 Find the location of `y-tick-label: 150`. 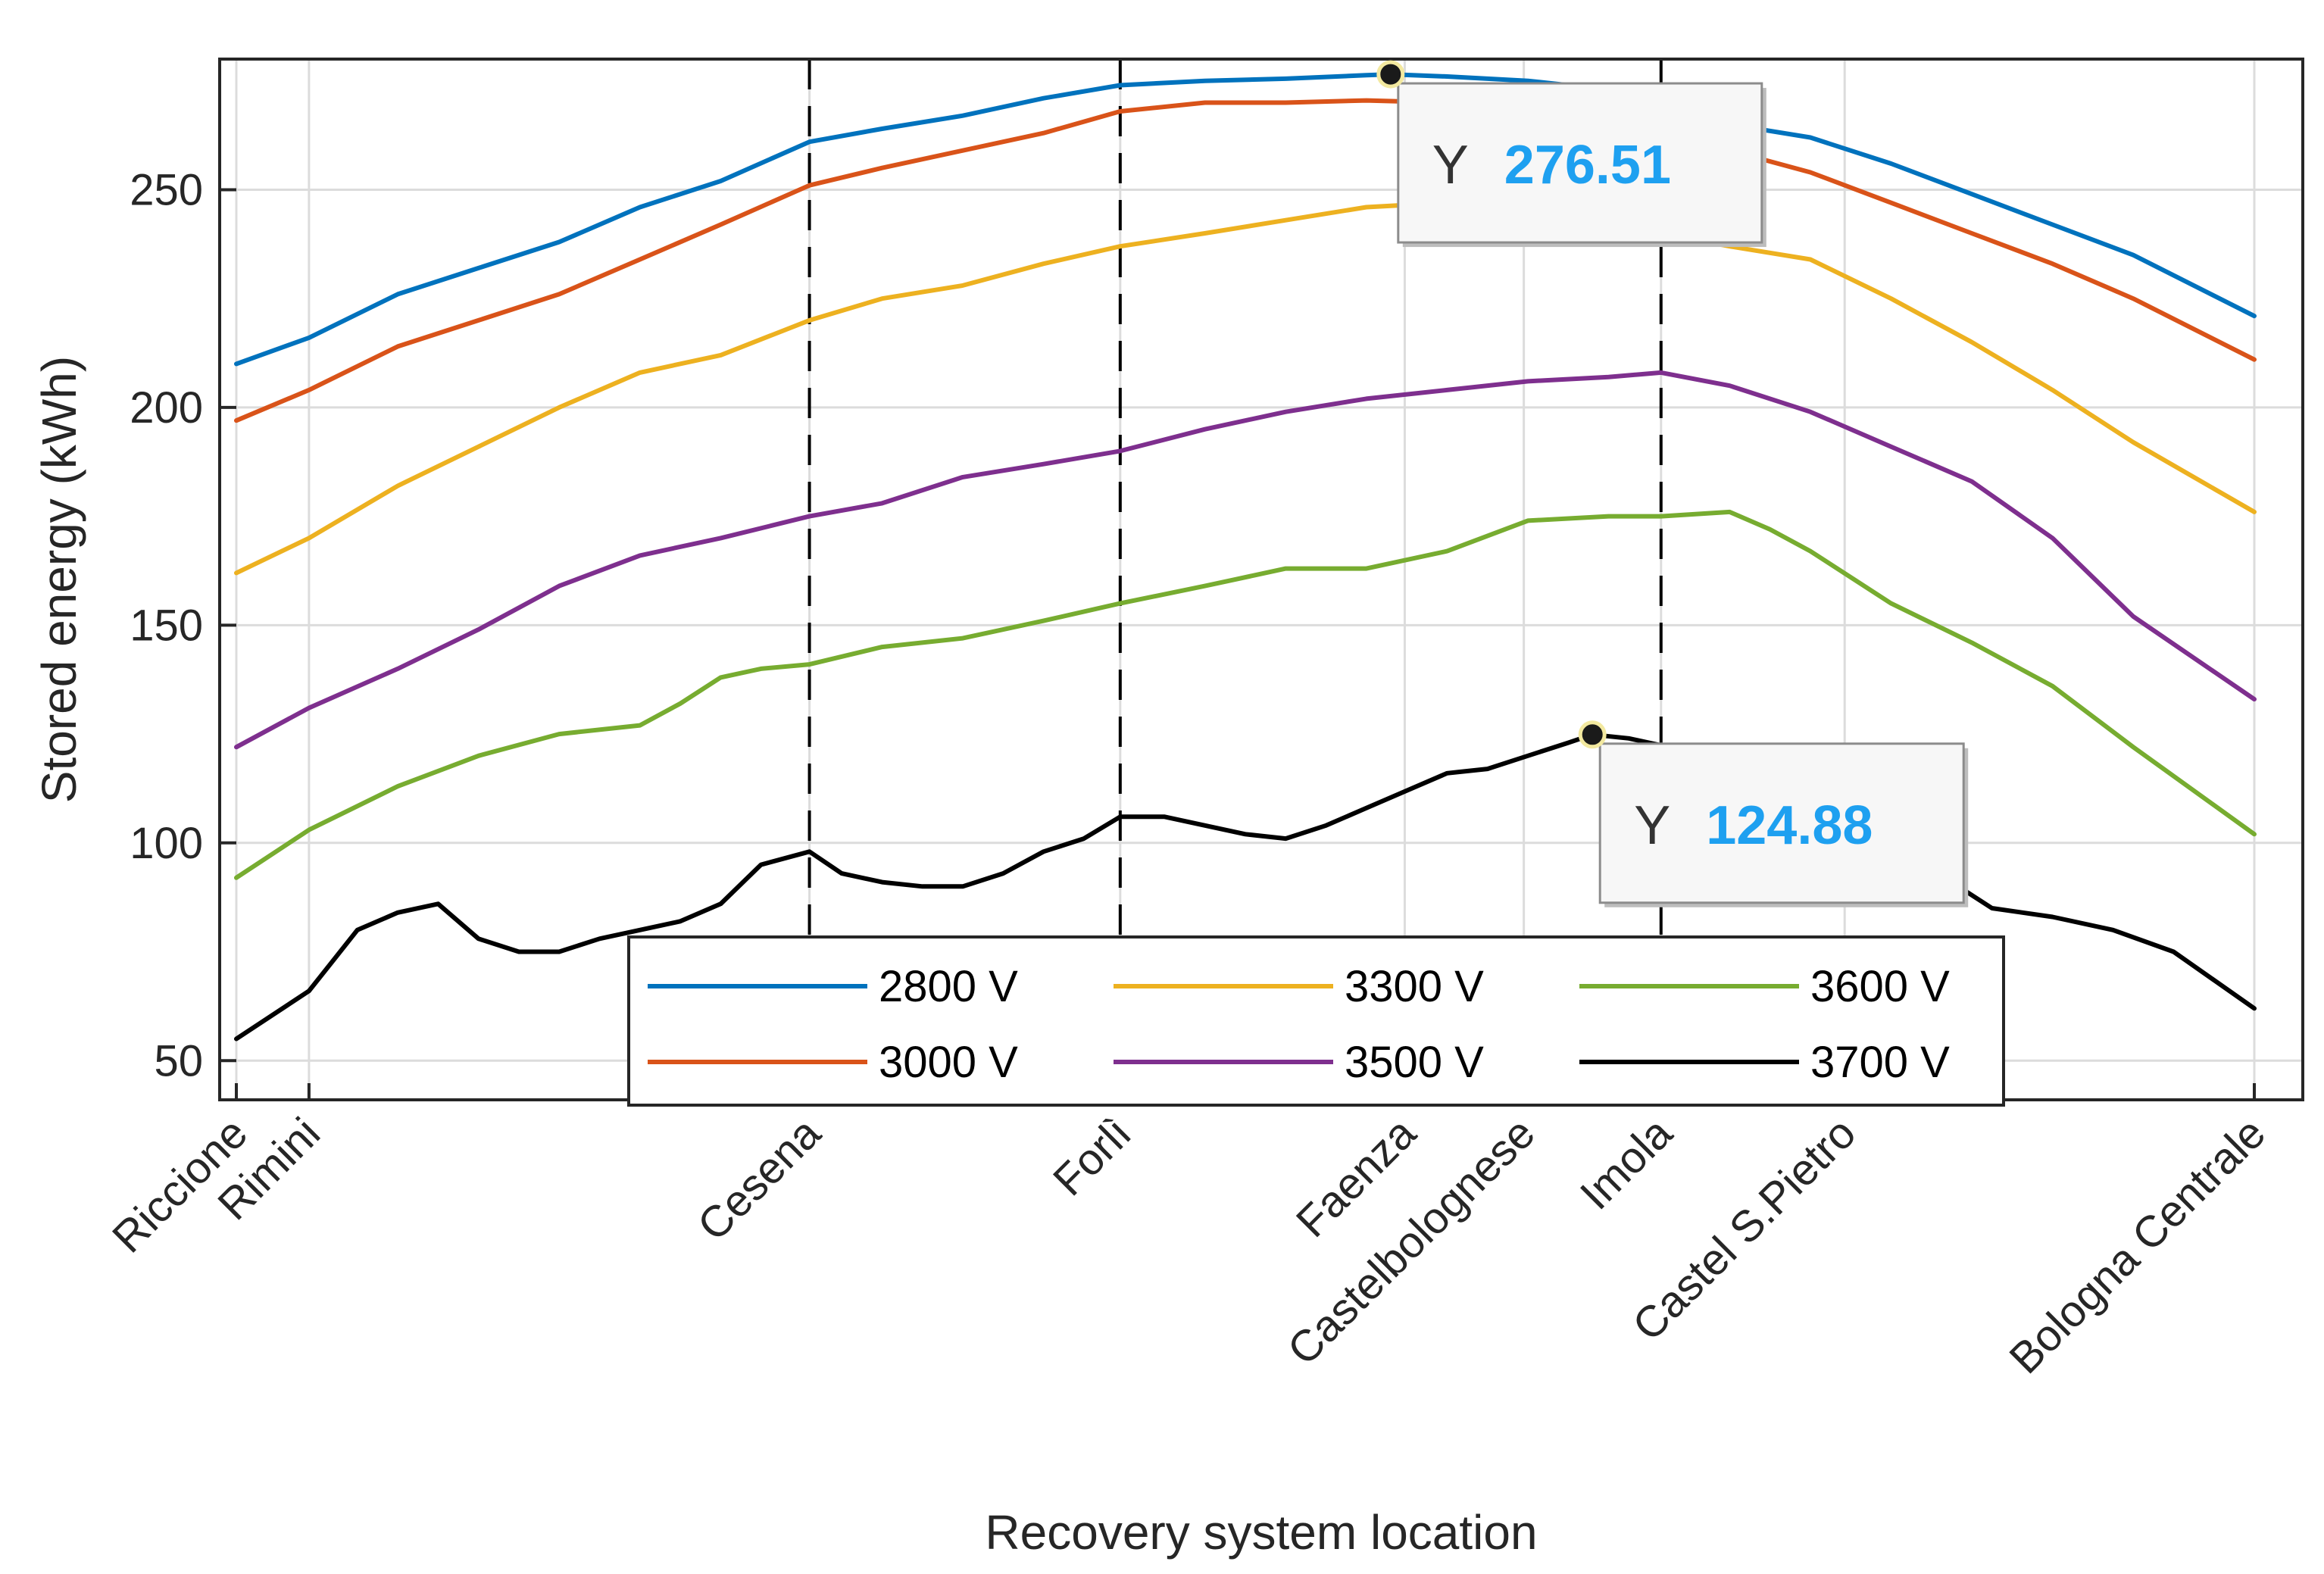

y-tick-label: 150 is located at coordinates (166, 625).